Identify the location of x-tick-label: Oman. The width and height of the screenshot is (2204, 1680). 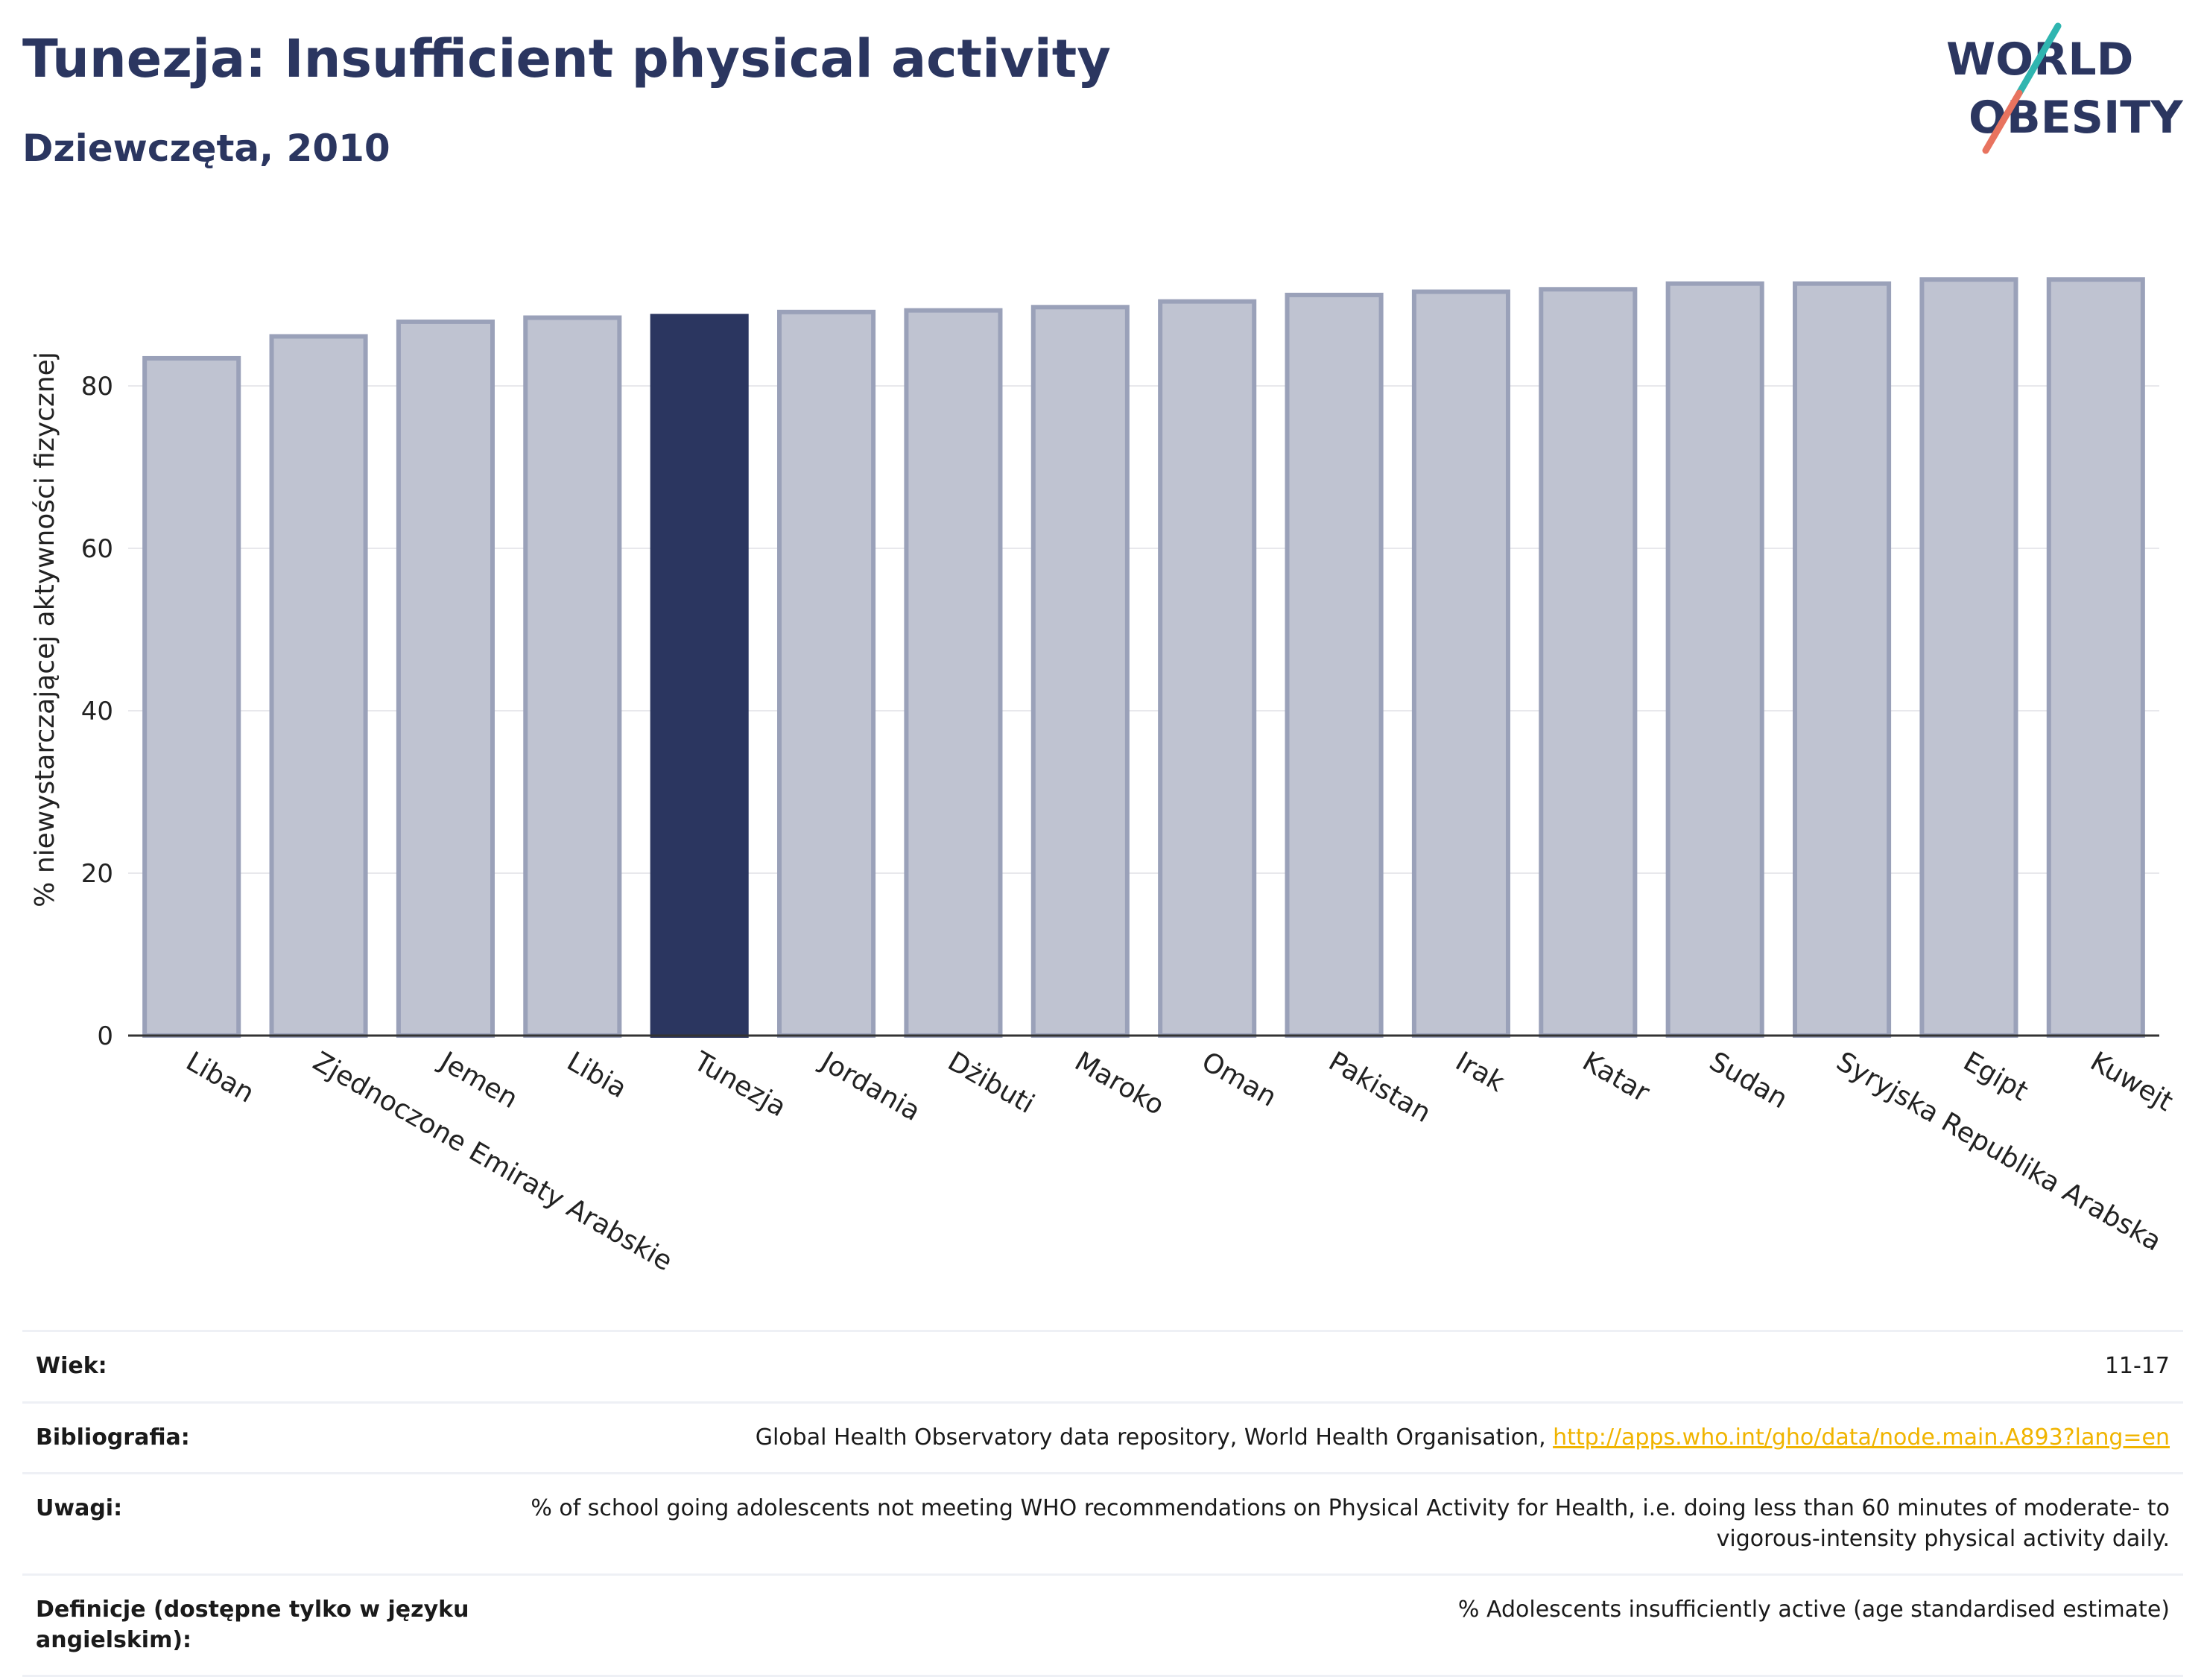
(1239, 1079).